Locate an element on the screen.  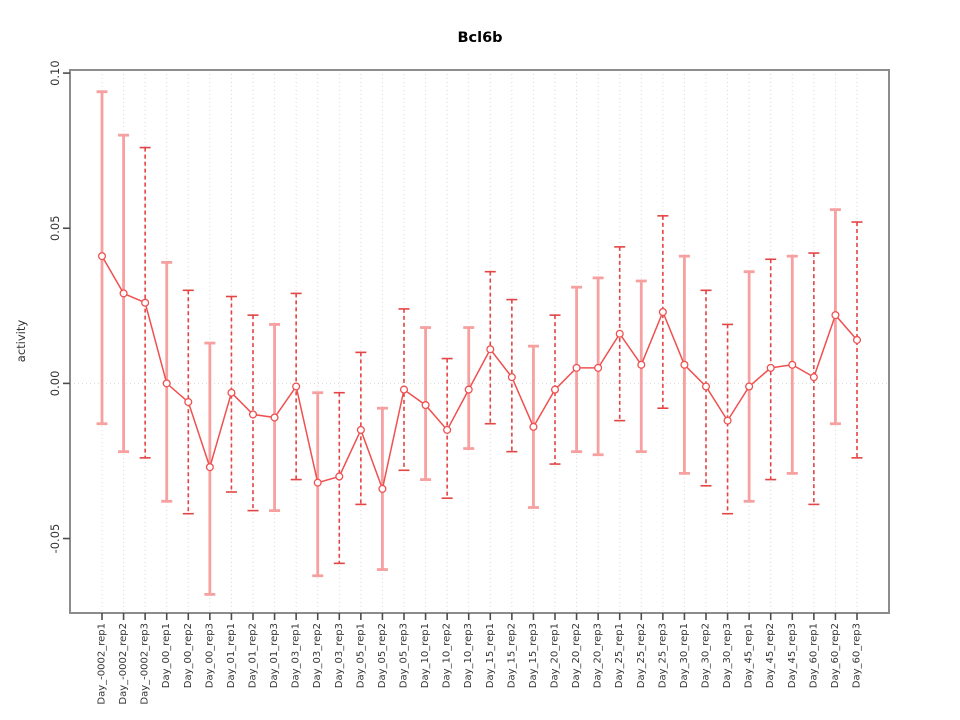
x-tick-label: Day_30_rep3 is located at coordinates (727, 655).